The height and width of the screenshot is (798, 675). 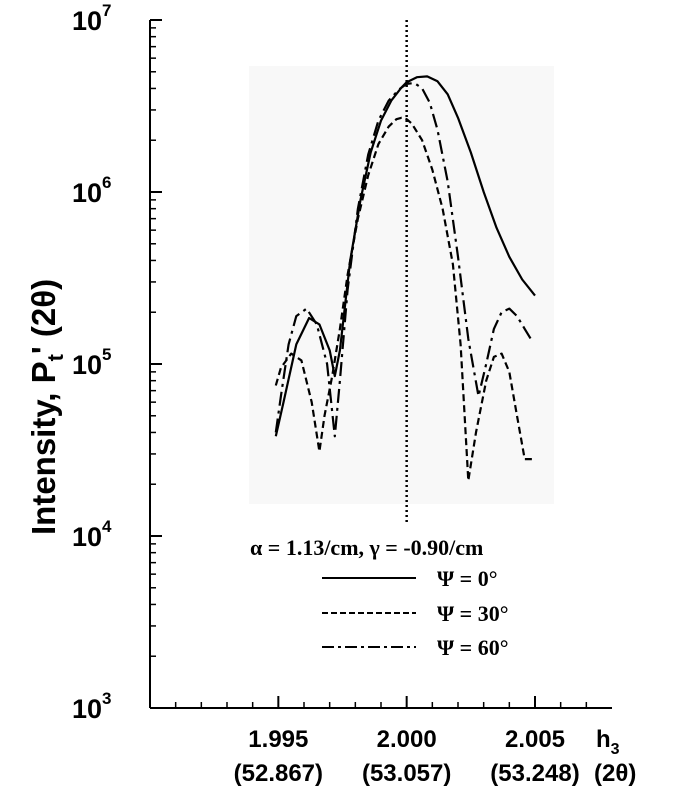 I want to click on x-tick-sublabel-1: (53.057), so click(x=406, y=773).